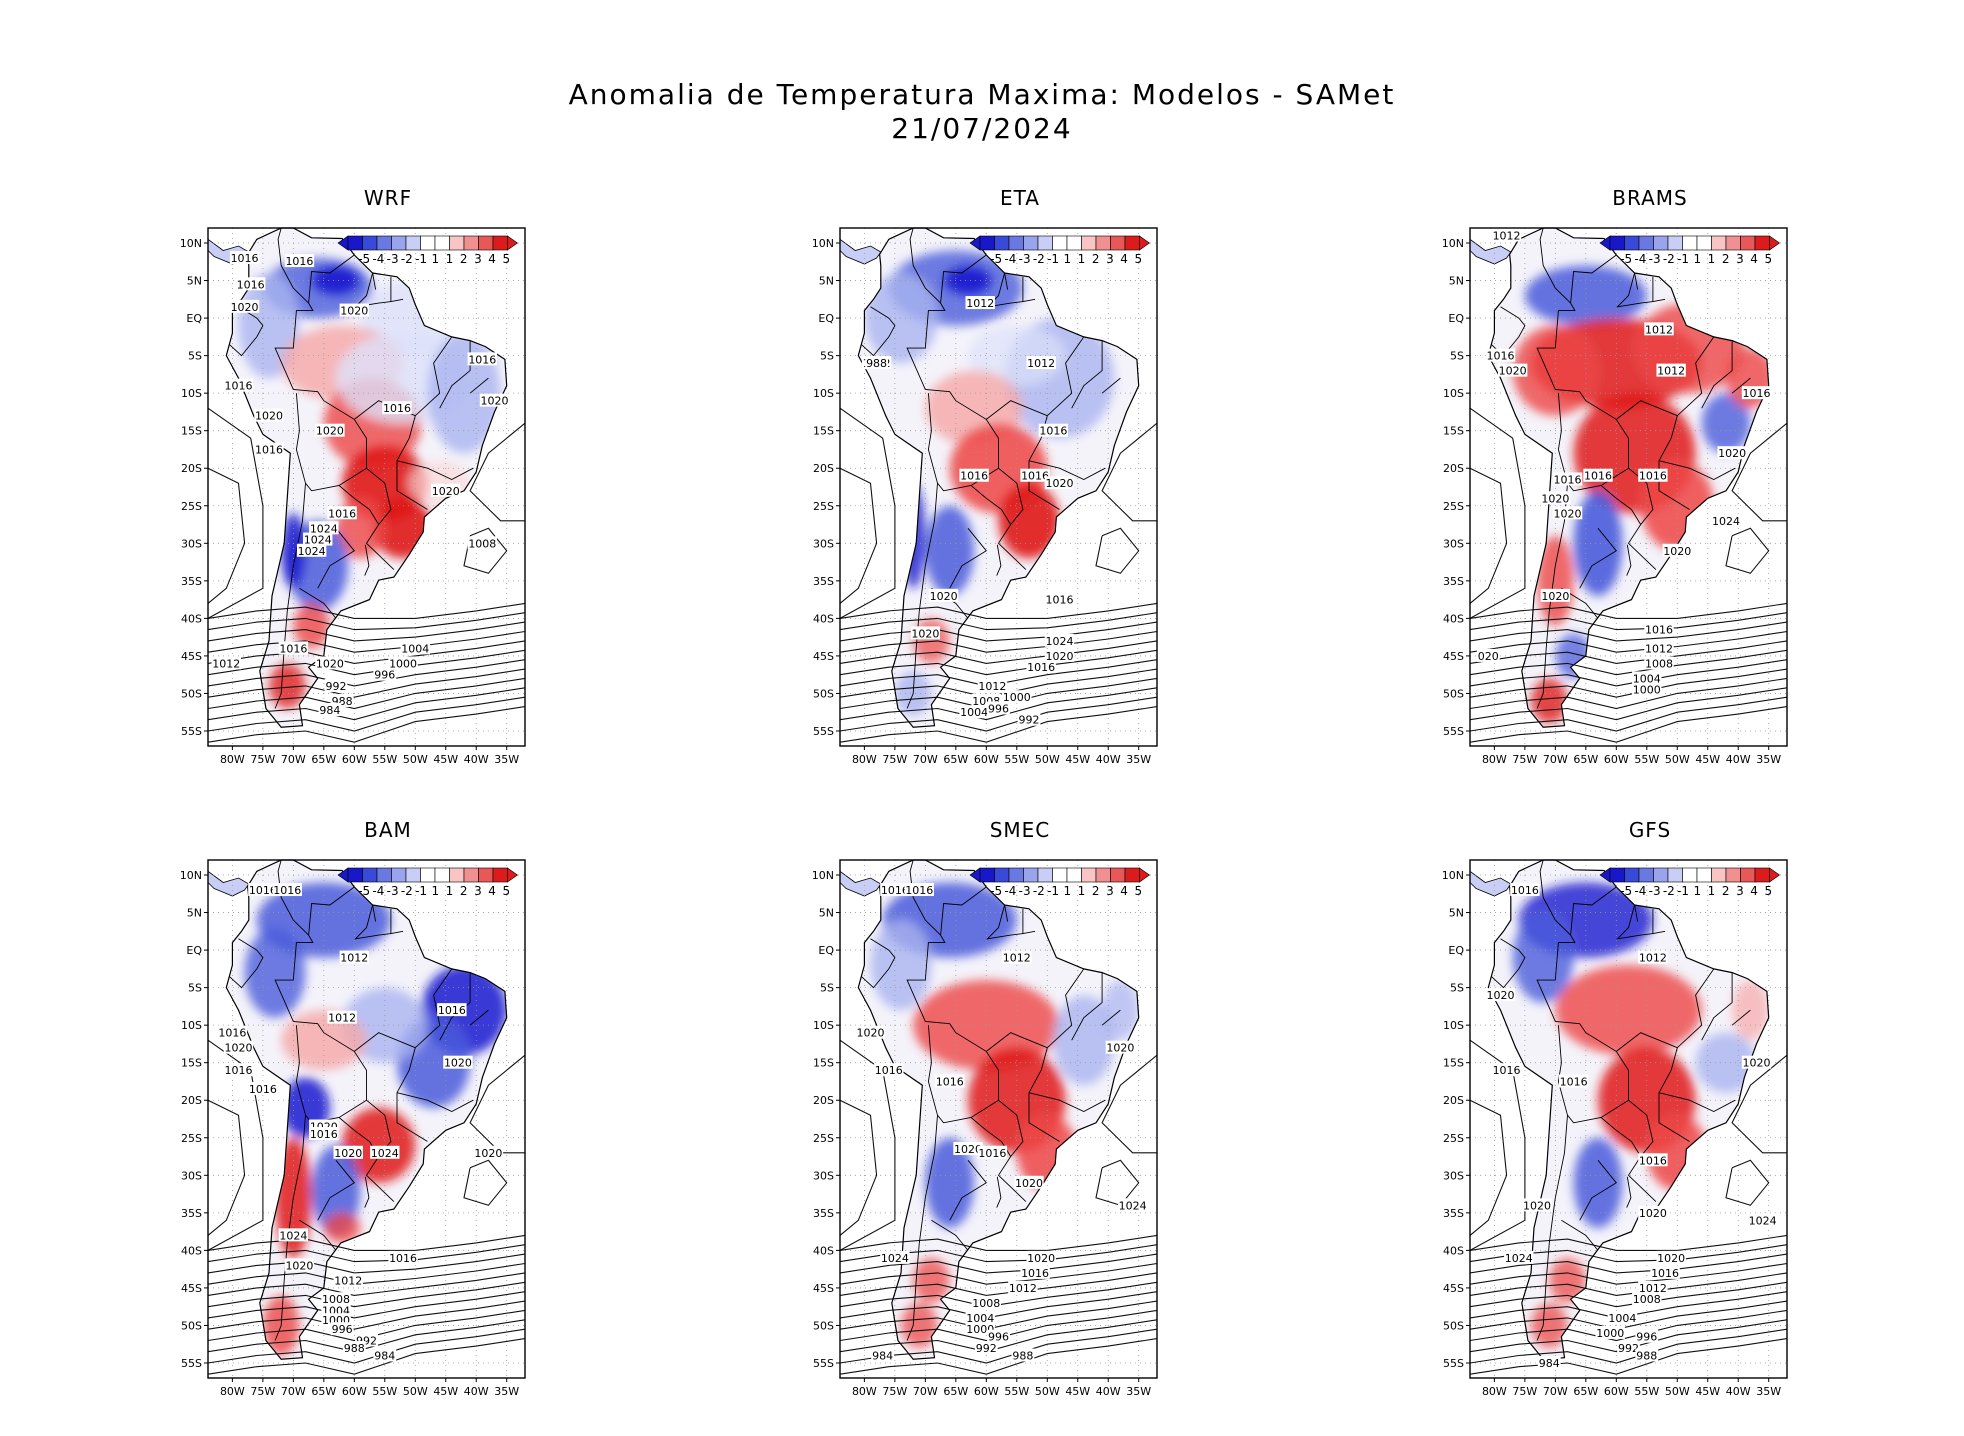 This screenshot has height=1436, width=1964. What do you see at coordinates (1690, 882) in the screenshot?
I see `colorbar: -5 -4 -3 -2 -1 1 1 2 3 4 5` at bounding box center [1690, 882].